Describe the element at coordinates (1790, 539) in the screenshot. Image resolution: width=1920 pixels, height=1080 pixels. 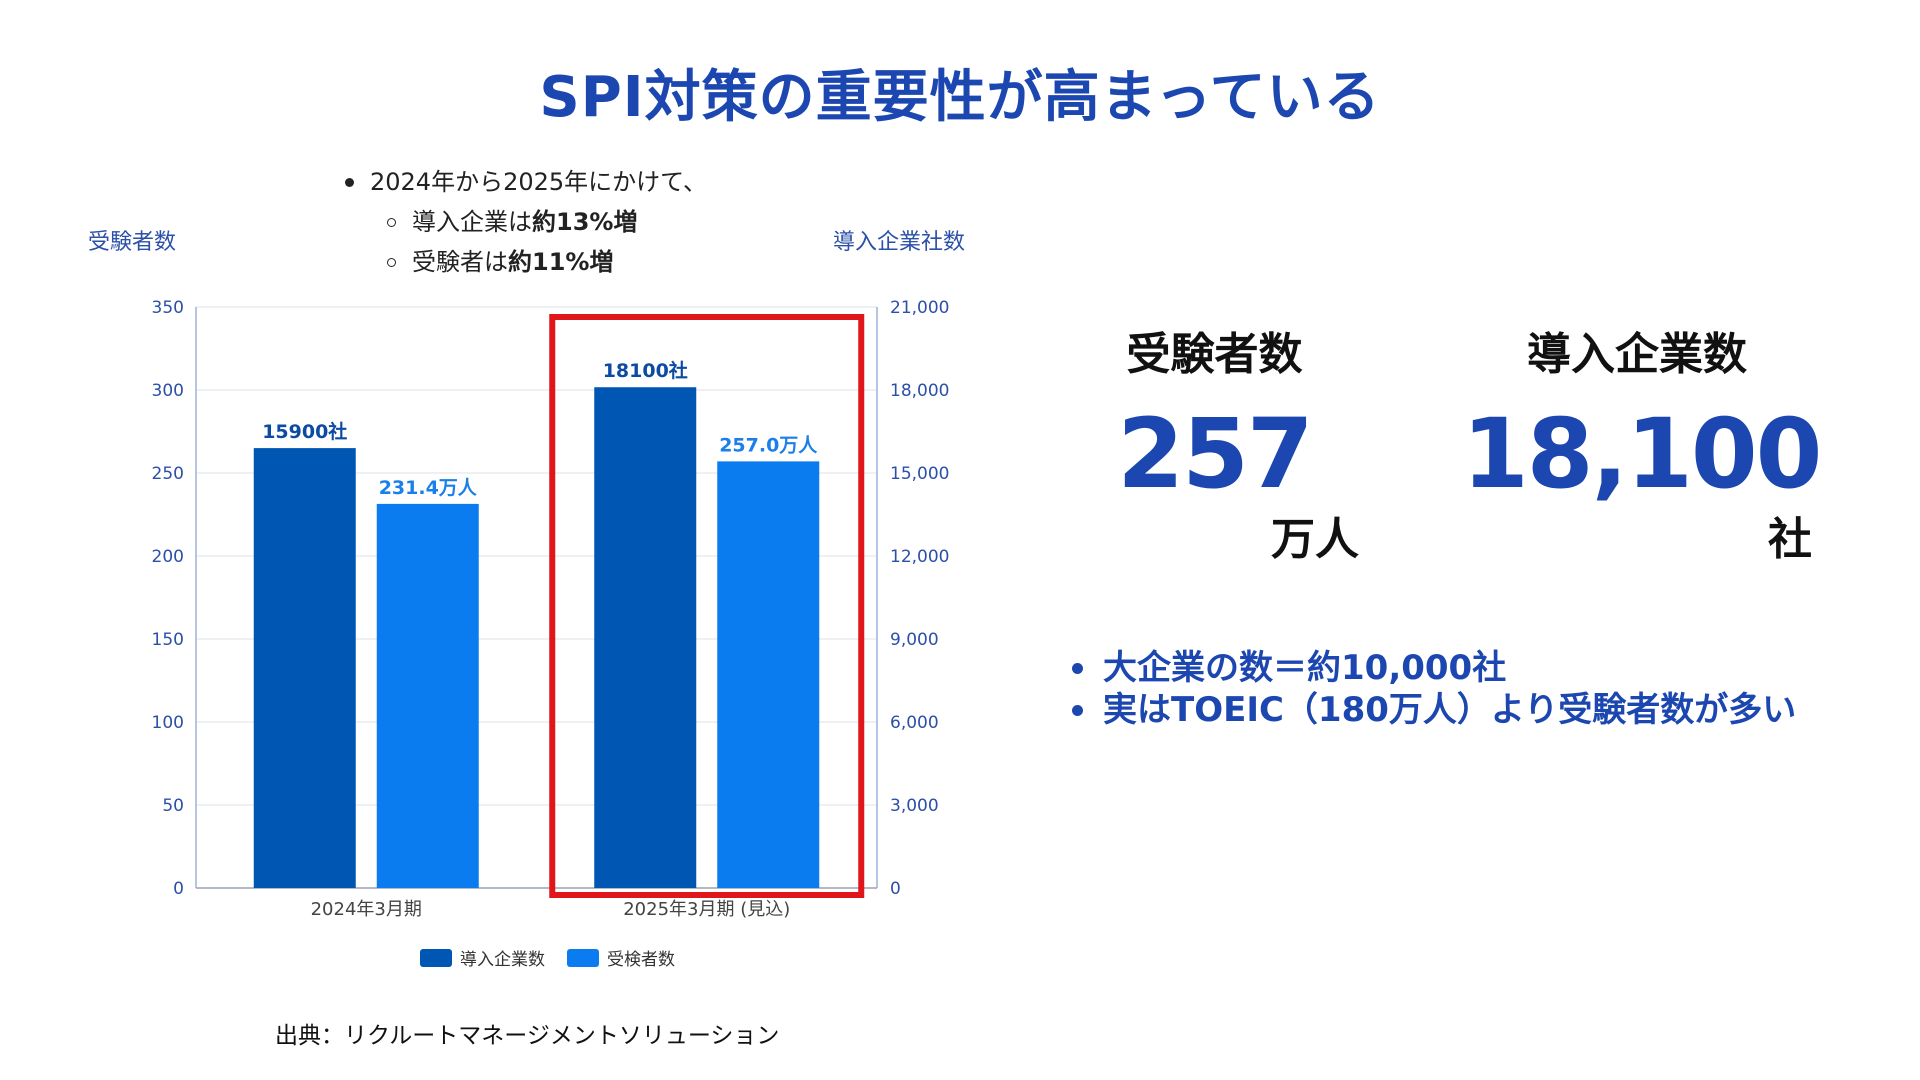
I see `stat-unit: 社` at that location.